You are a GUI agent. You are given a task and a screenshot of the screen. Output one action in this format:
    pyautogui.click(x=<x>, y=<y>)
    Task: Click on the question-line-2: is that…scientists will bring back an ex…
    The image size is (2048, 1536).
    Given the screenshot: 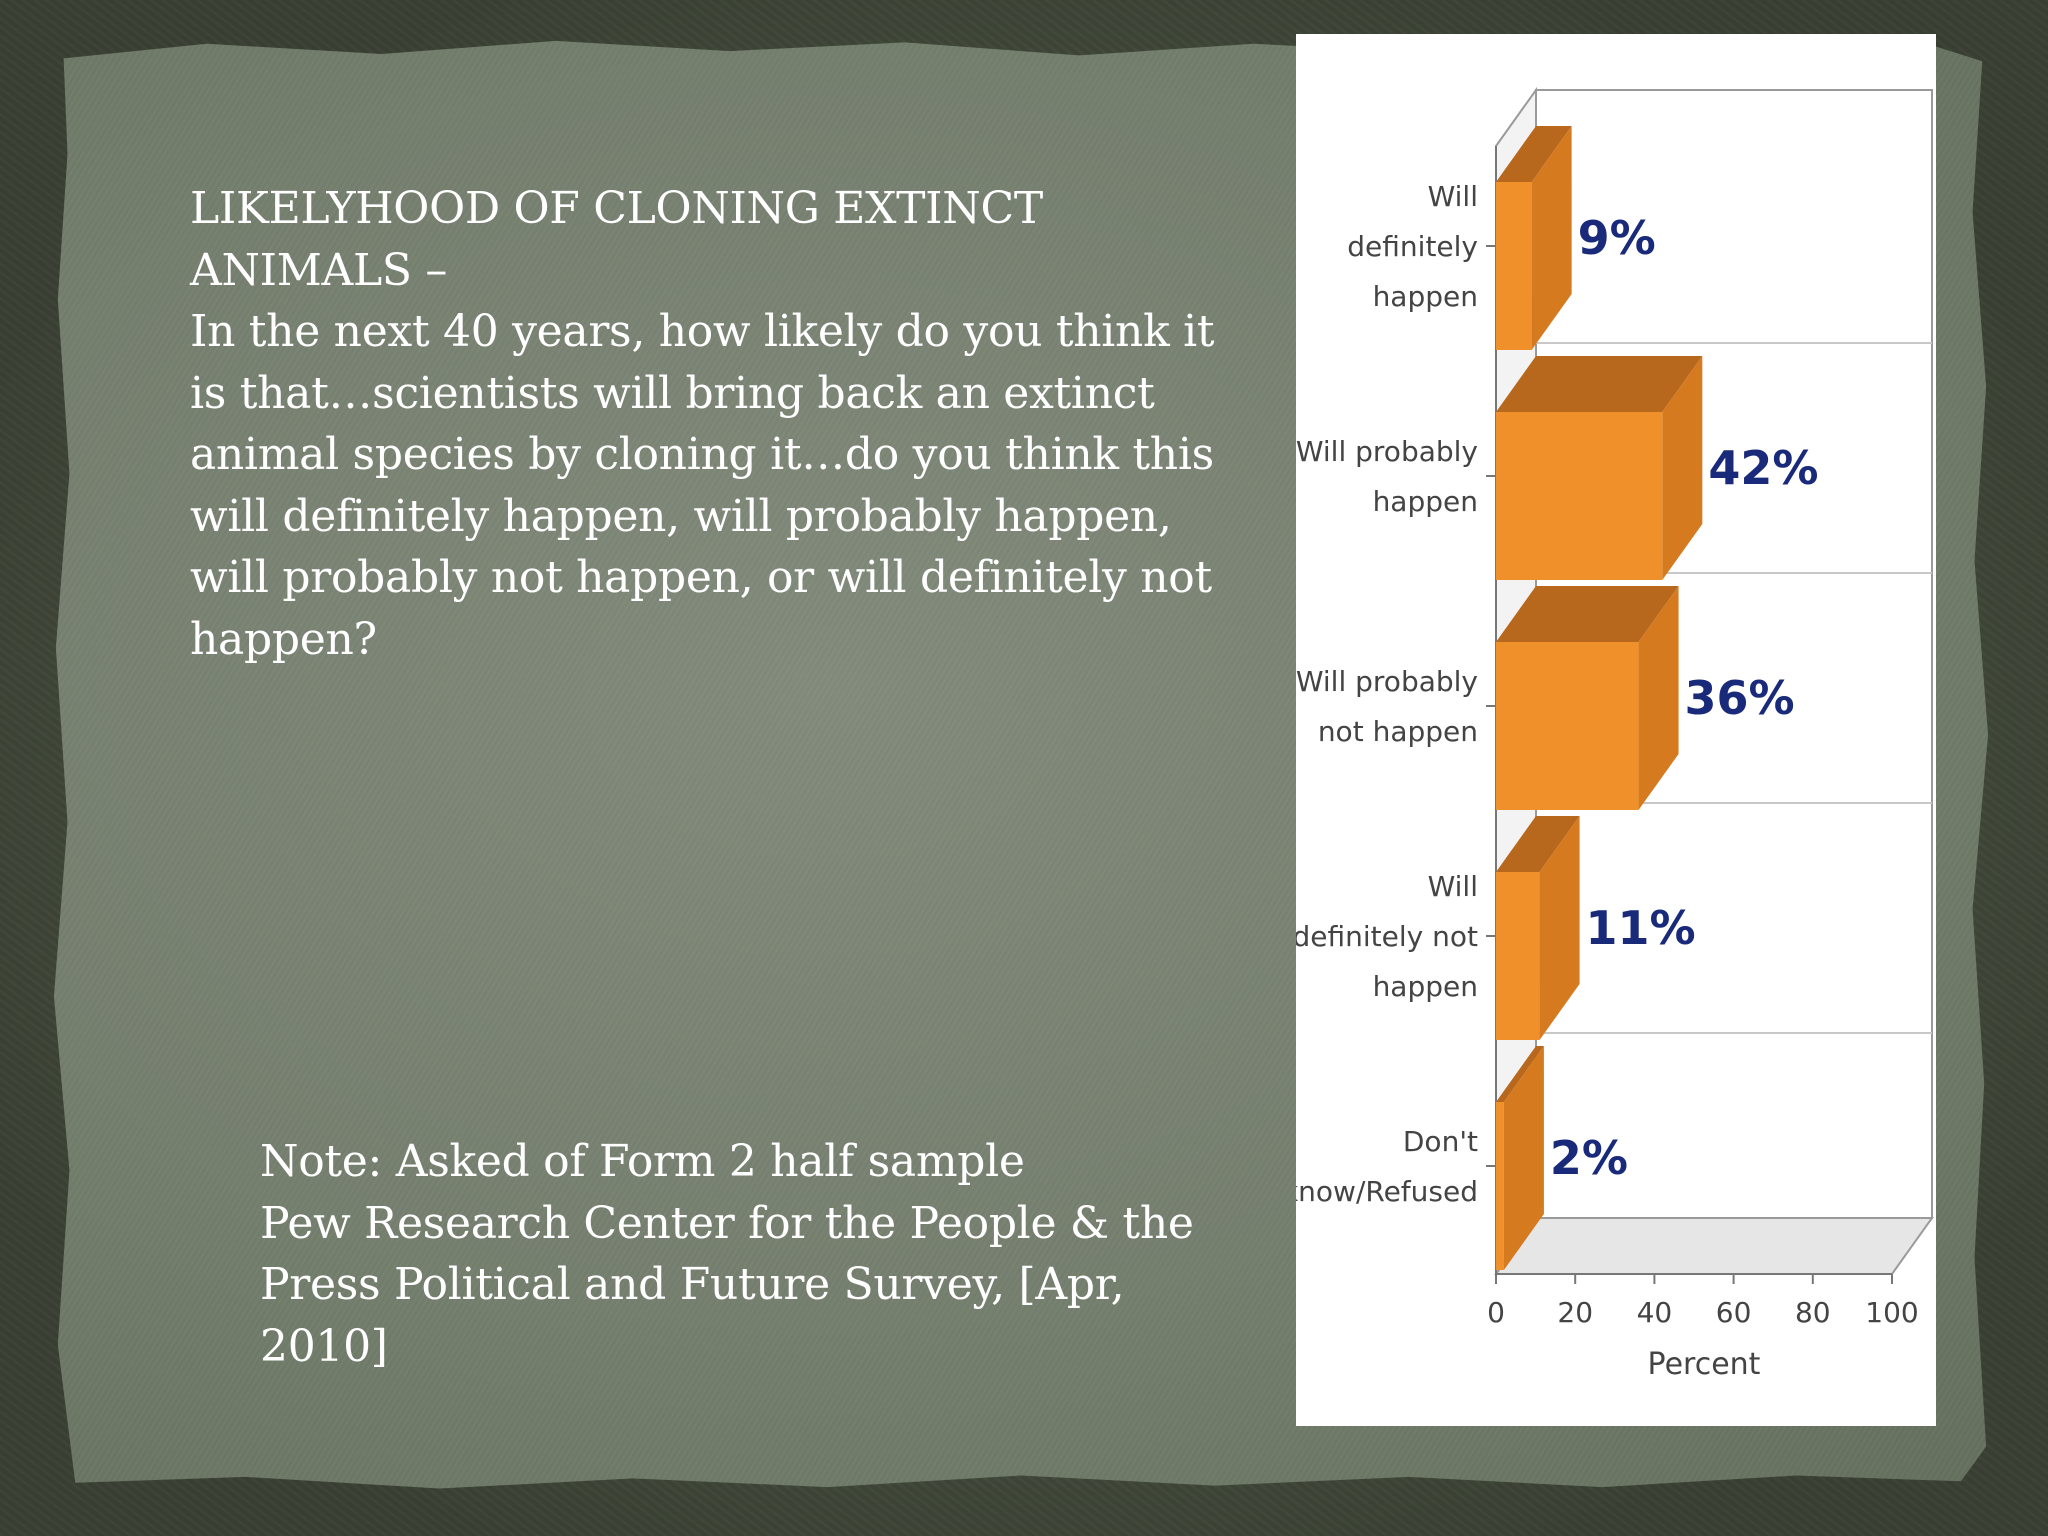 What is the action you would take?
    pyautogui.click(x=672, y=393)
    